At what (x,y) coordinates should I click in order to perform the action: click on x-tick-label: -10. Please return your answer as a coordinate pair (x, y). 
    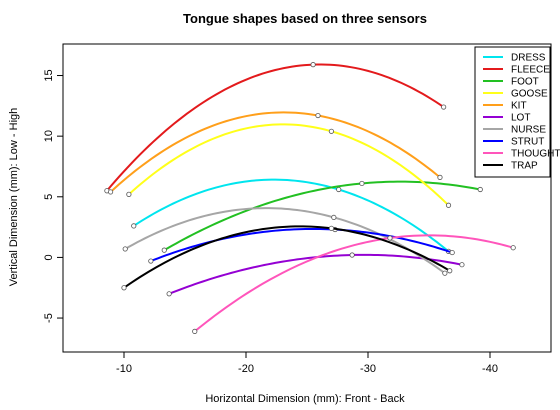
    Looking at the image, I should click on (124, 369).